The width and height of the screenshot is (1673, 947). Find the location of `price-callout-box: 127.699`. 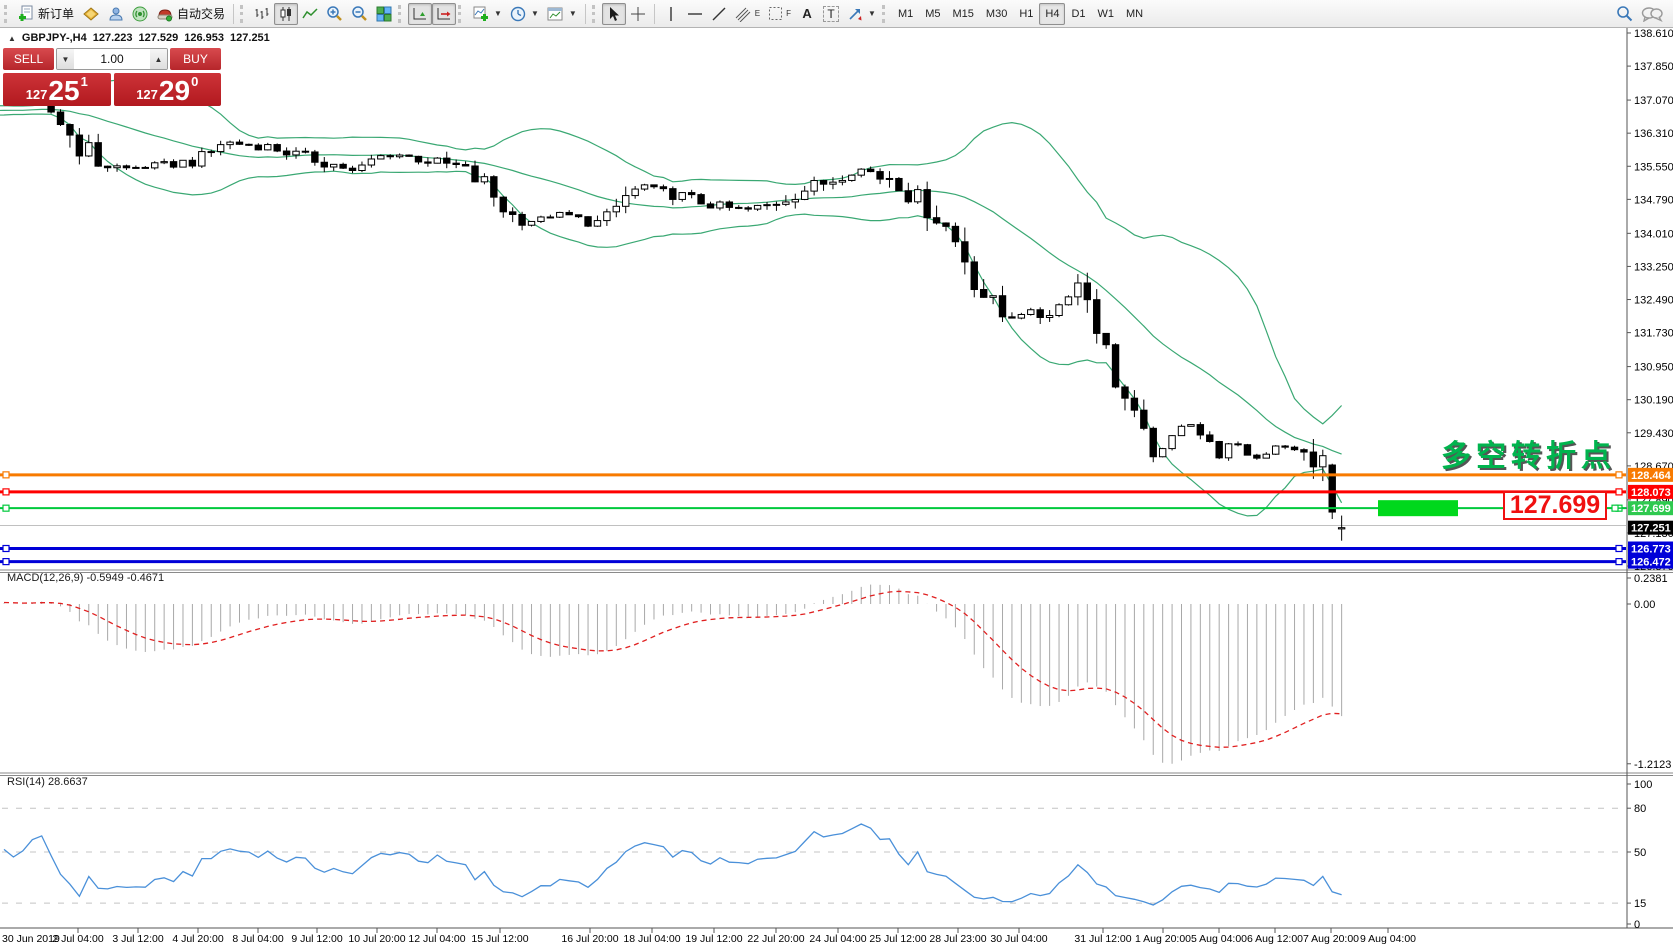

price-callout-box: 127.699 is located at coordinates (1555, 505).